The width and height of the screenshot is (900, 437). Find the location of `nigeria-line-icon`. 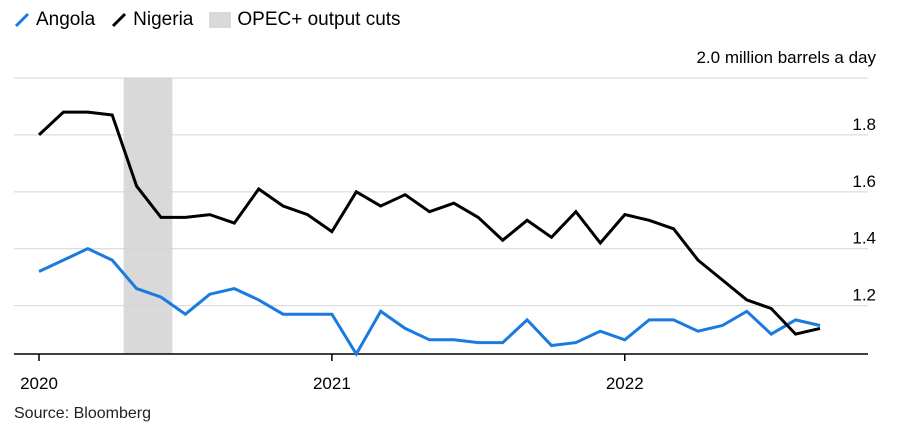

nigeria-line-icon is located at coordinates (119, 20).